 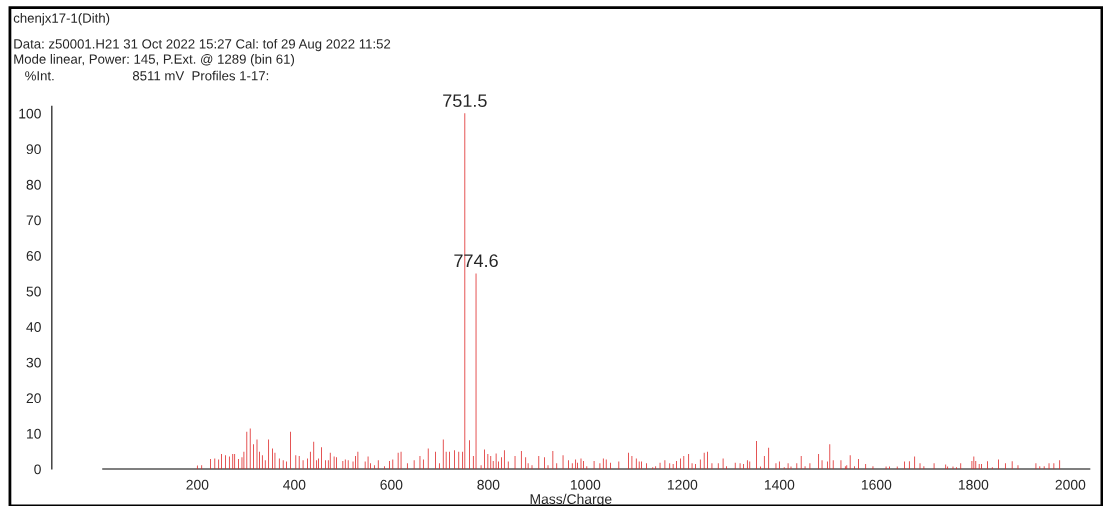 What do you see at coordinates (33, 255) in the screenshot?
I see `y-tick-label: 60` at bounding box center [33, 255].